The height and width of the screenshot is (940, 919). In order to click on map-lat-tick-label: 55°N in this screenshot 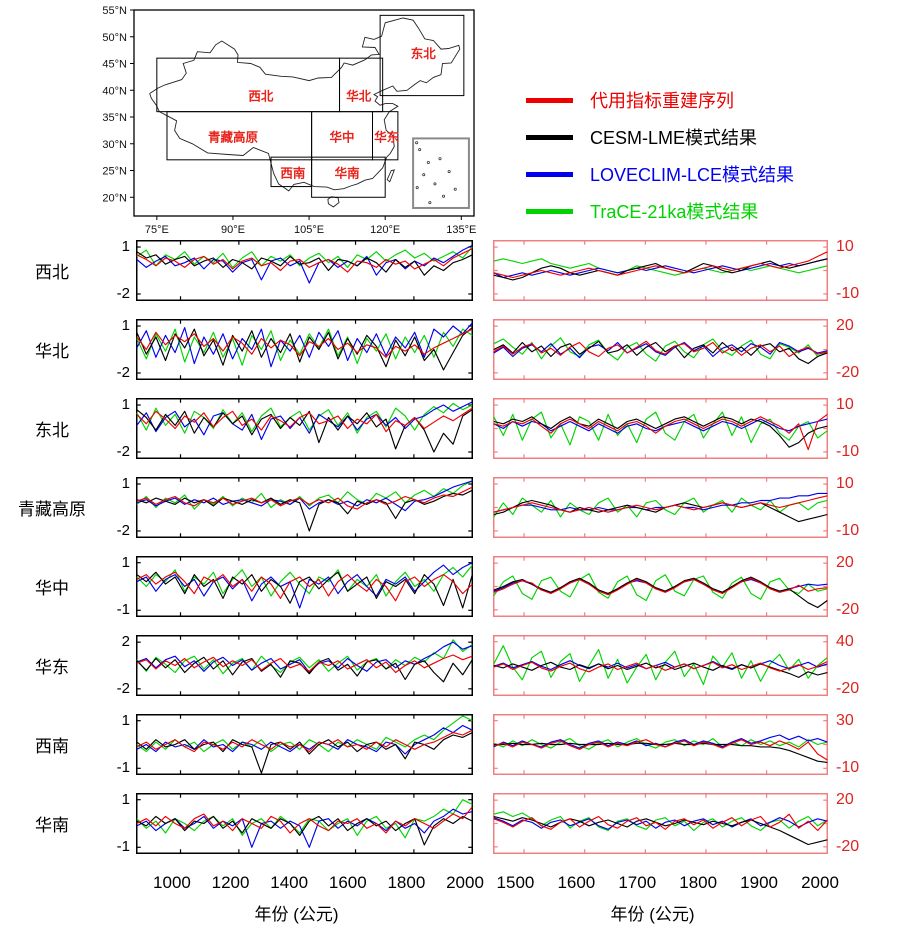, I will do `click(114, 11)`.